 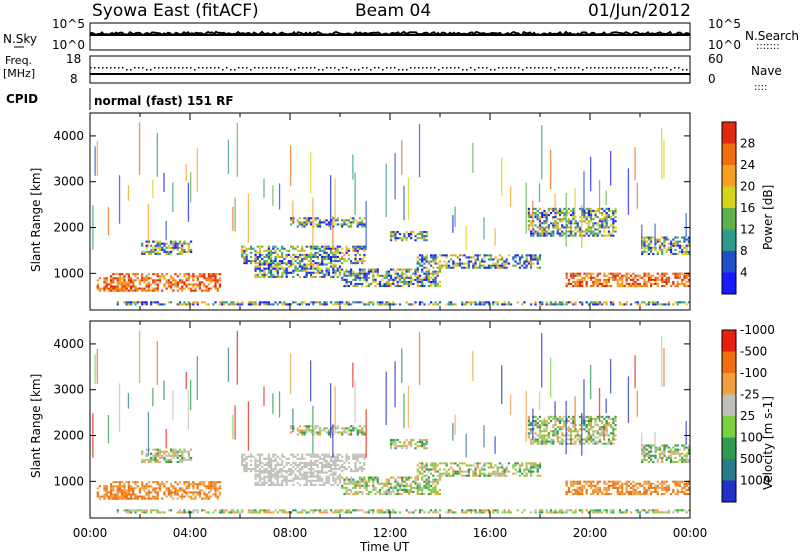 What do you see at coordinates (404, 203) in the screenshot?
I see `power-streak` at bounding box center [404, 203].